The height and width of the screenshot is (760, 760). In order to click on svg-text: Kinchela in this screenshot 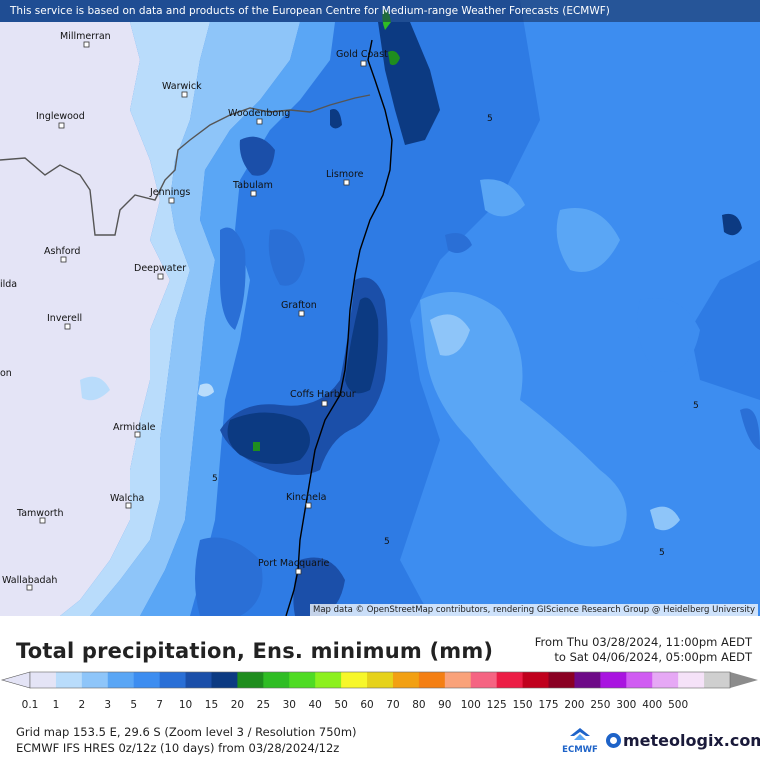, I will do `click(306, 497)`.